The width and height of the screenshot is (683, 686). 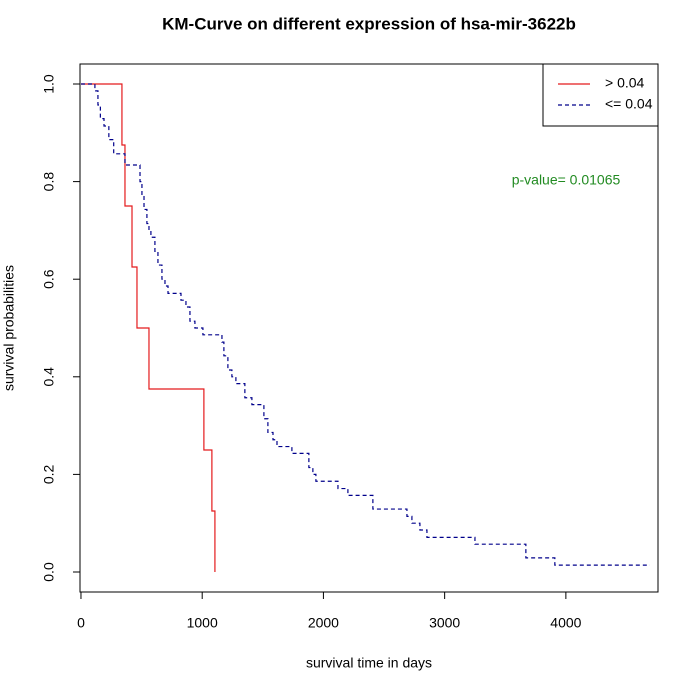 I want to click on y-tick-label: 0.0, so click(x=49, y=572).